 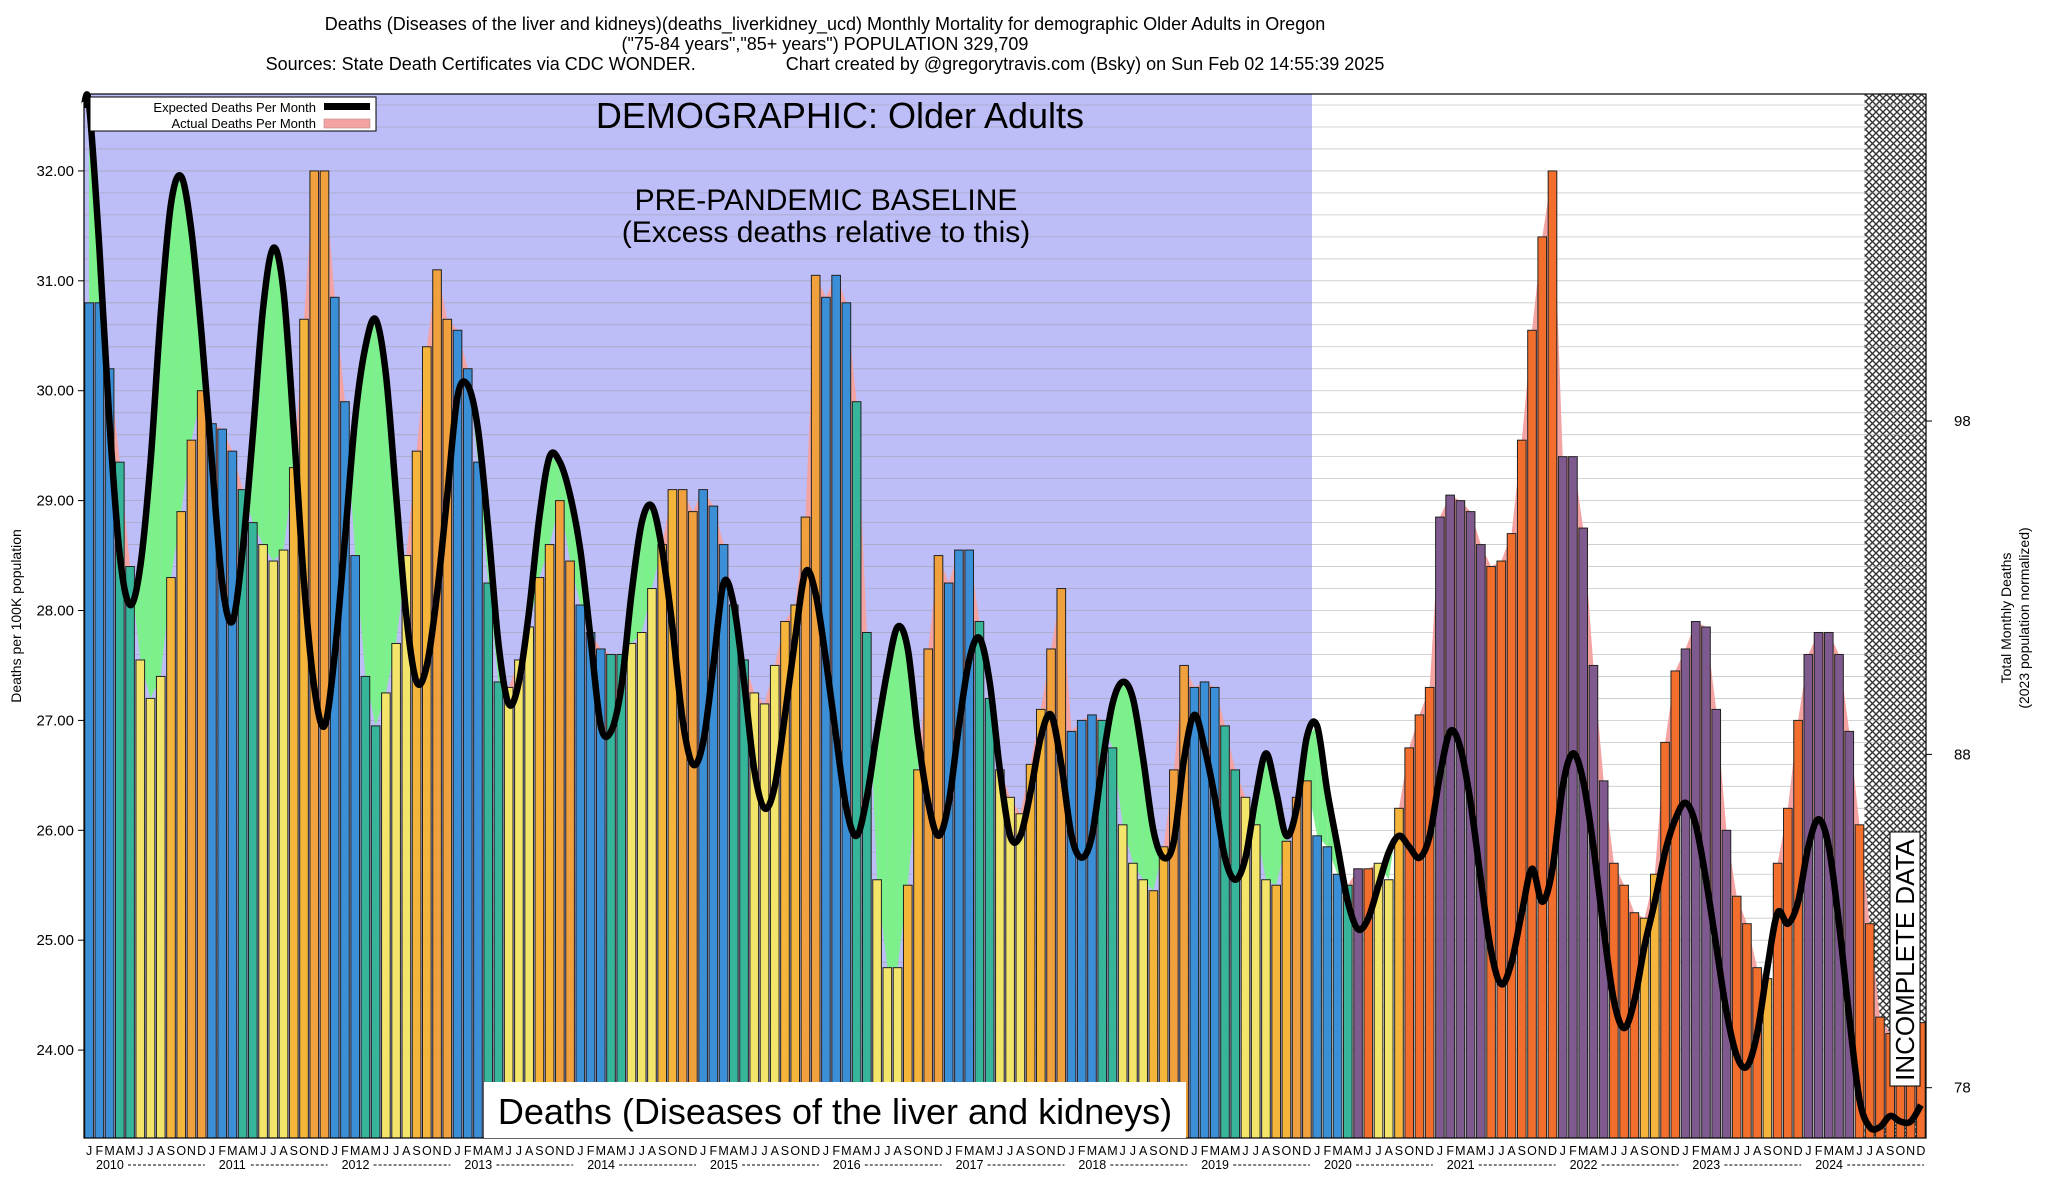 What do you see at coordinates (1962, 754) in the screenshot?
I see `y2-axis-tick-label: 88` at bounding box center [1962, 754].